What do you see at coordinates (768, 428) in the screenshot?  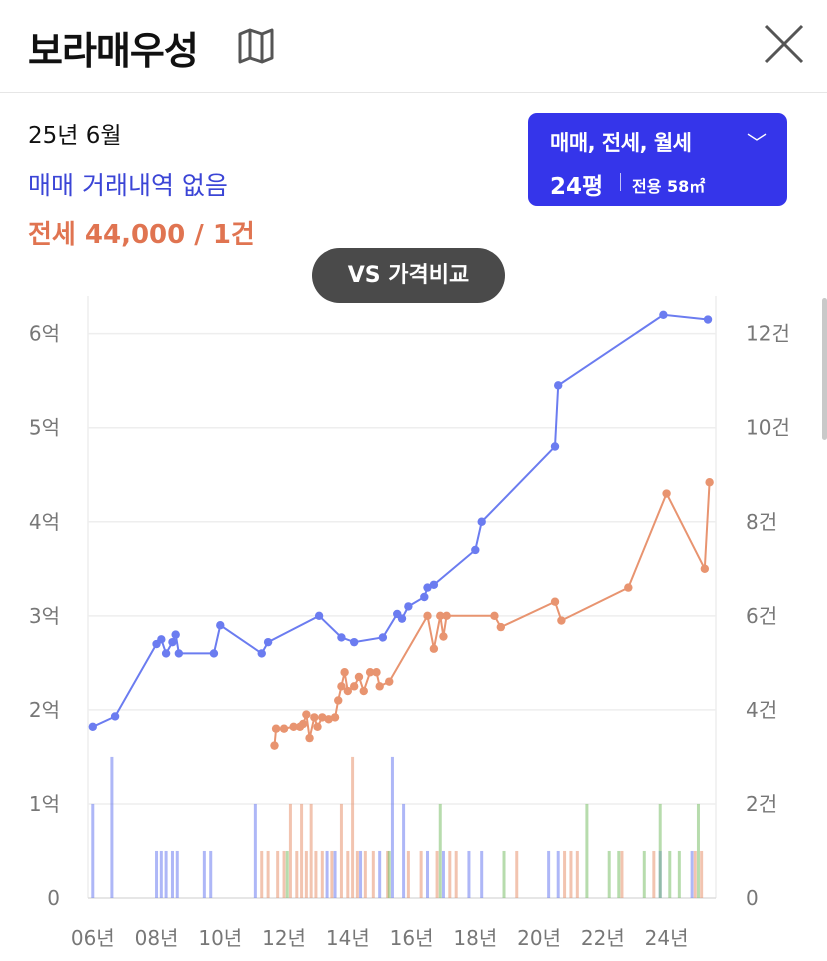 I see `y-right-tick-label: 10건` at bounding box center [768, 428].